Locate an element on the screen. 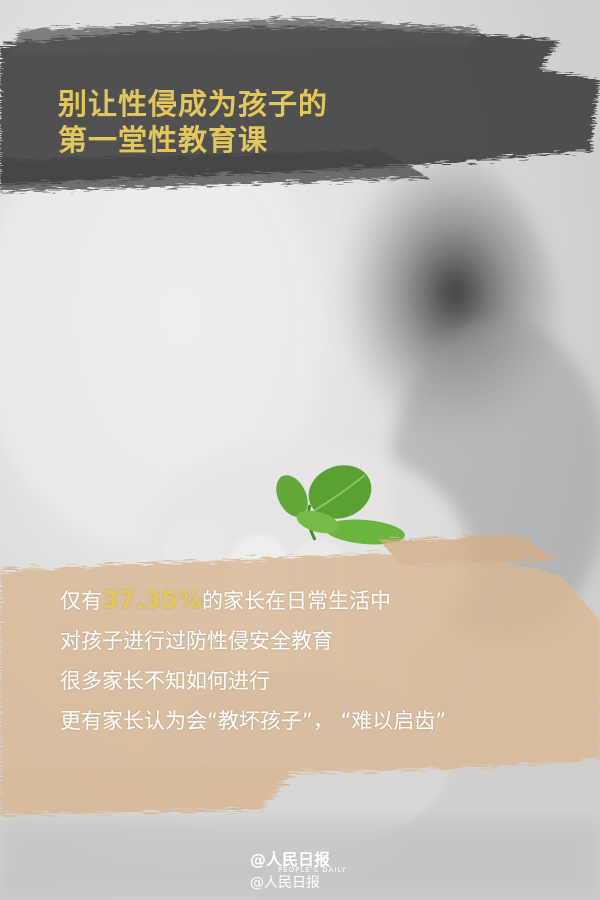  body-line-1-prefix: 仅有 is located at coordinates (81, 601).